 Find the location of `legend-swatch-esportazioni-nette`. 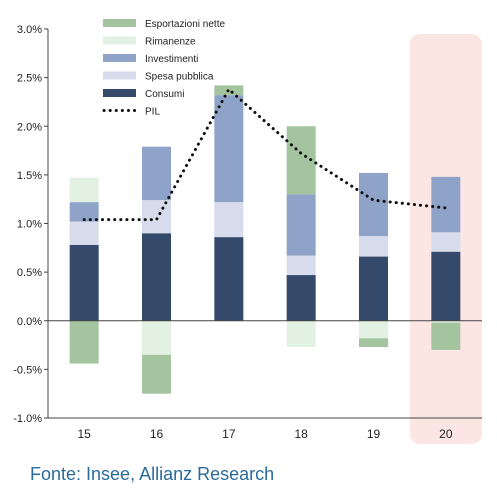

legend-swatch-esportazioni-nette is located at coordinates (119, 23).